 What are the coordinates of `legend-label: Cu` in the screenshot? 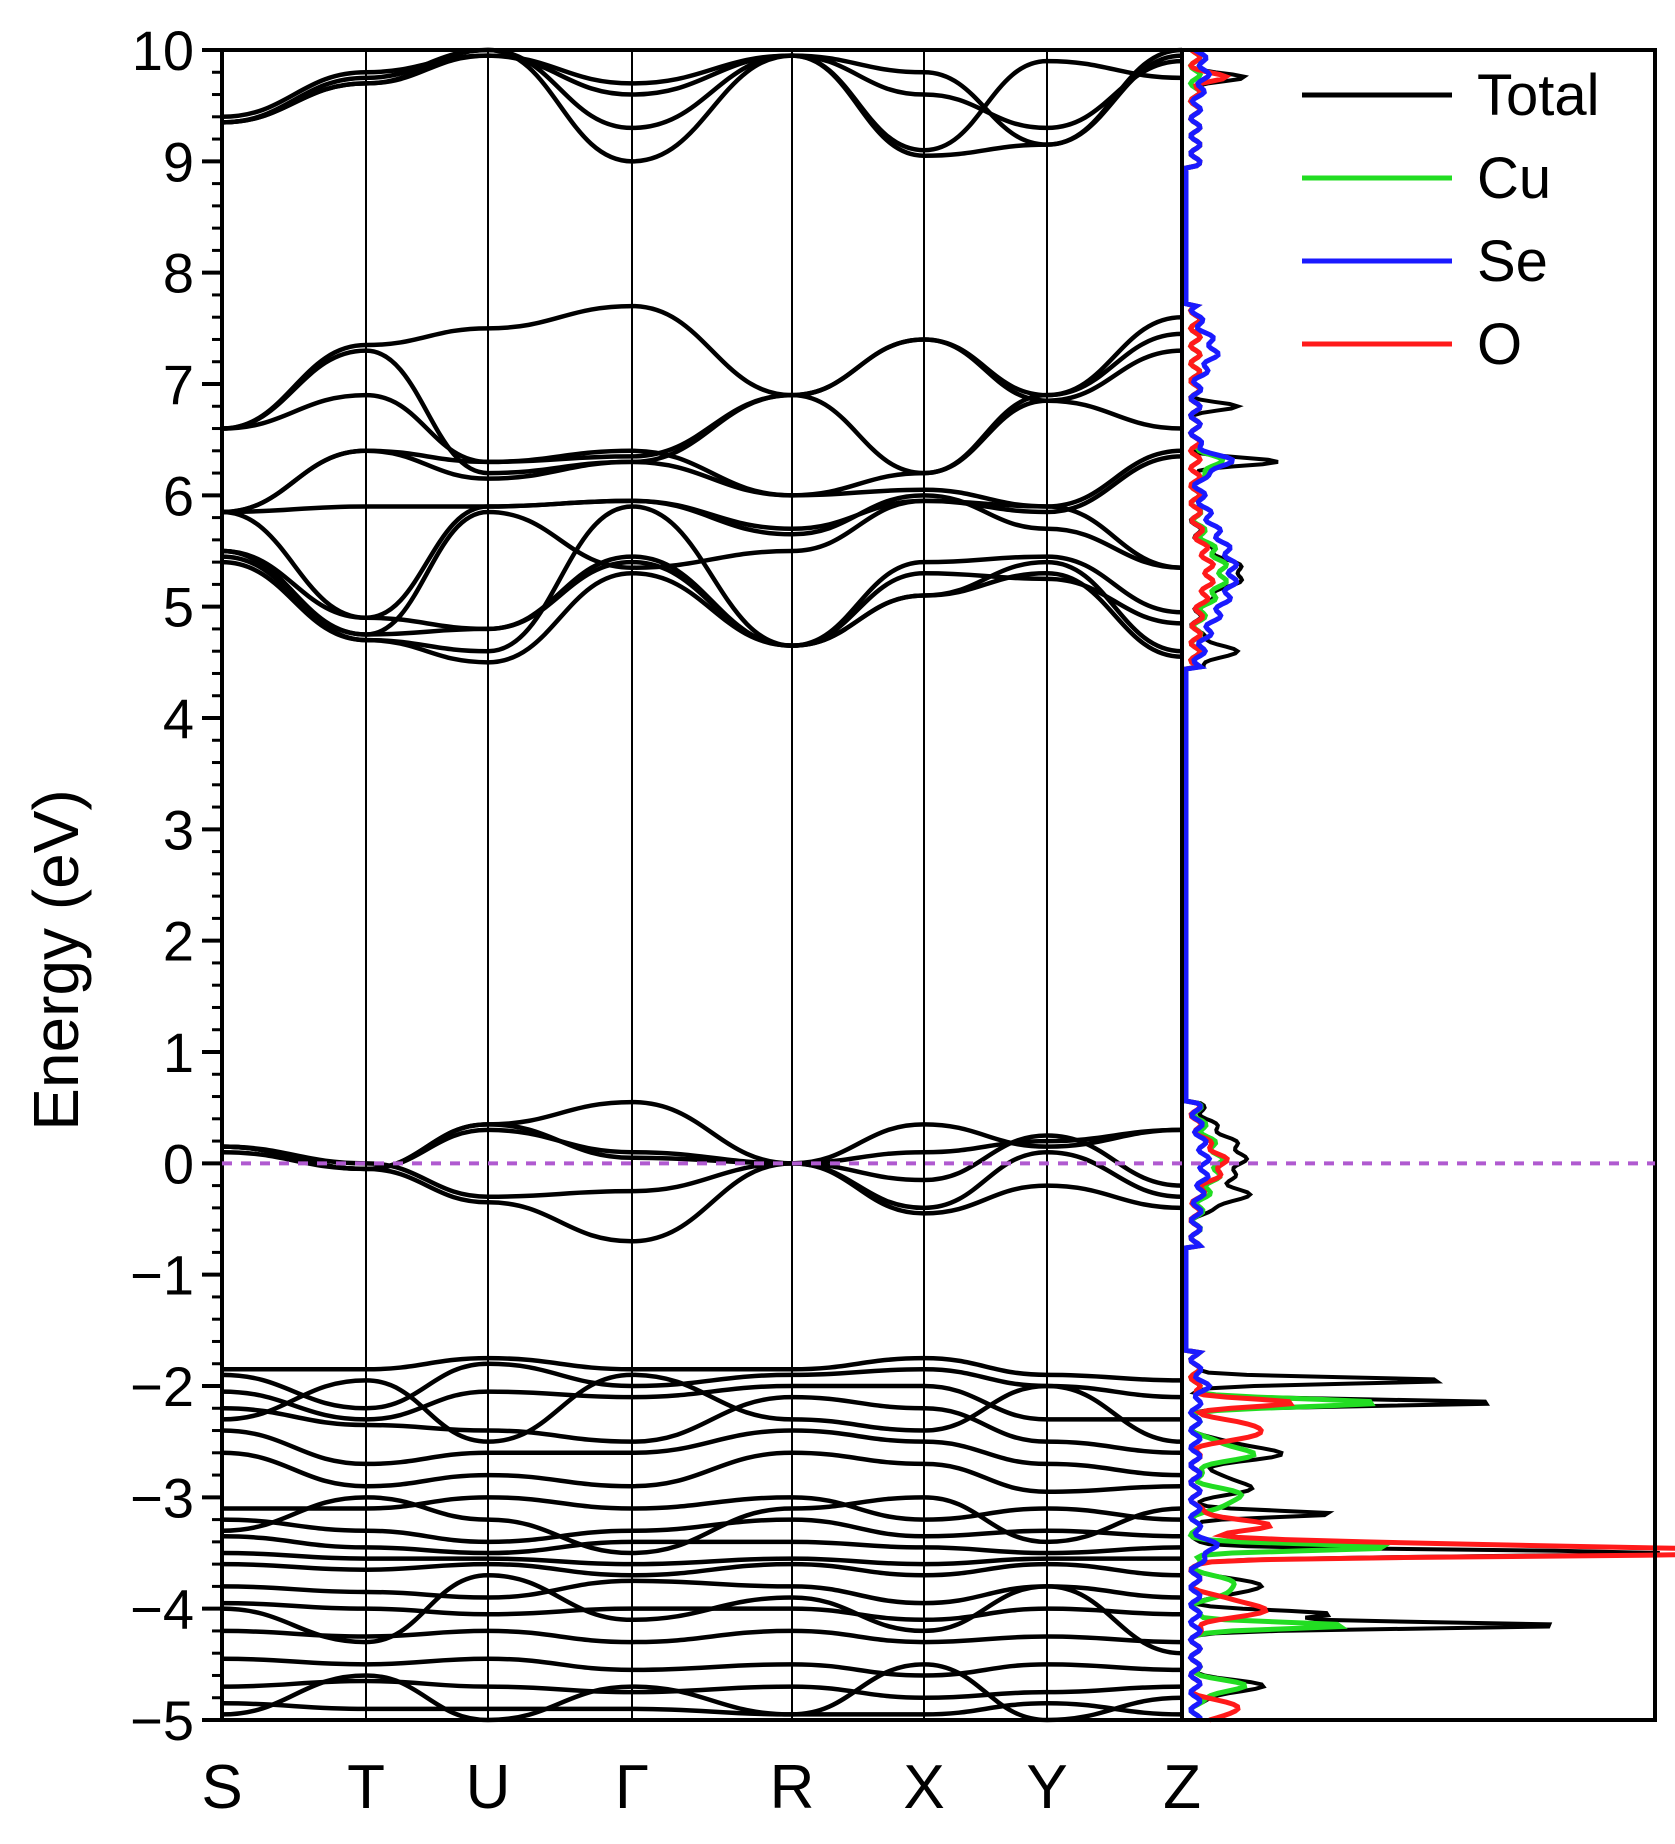 It's located at (1514, 178).